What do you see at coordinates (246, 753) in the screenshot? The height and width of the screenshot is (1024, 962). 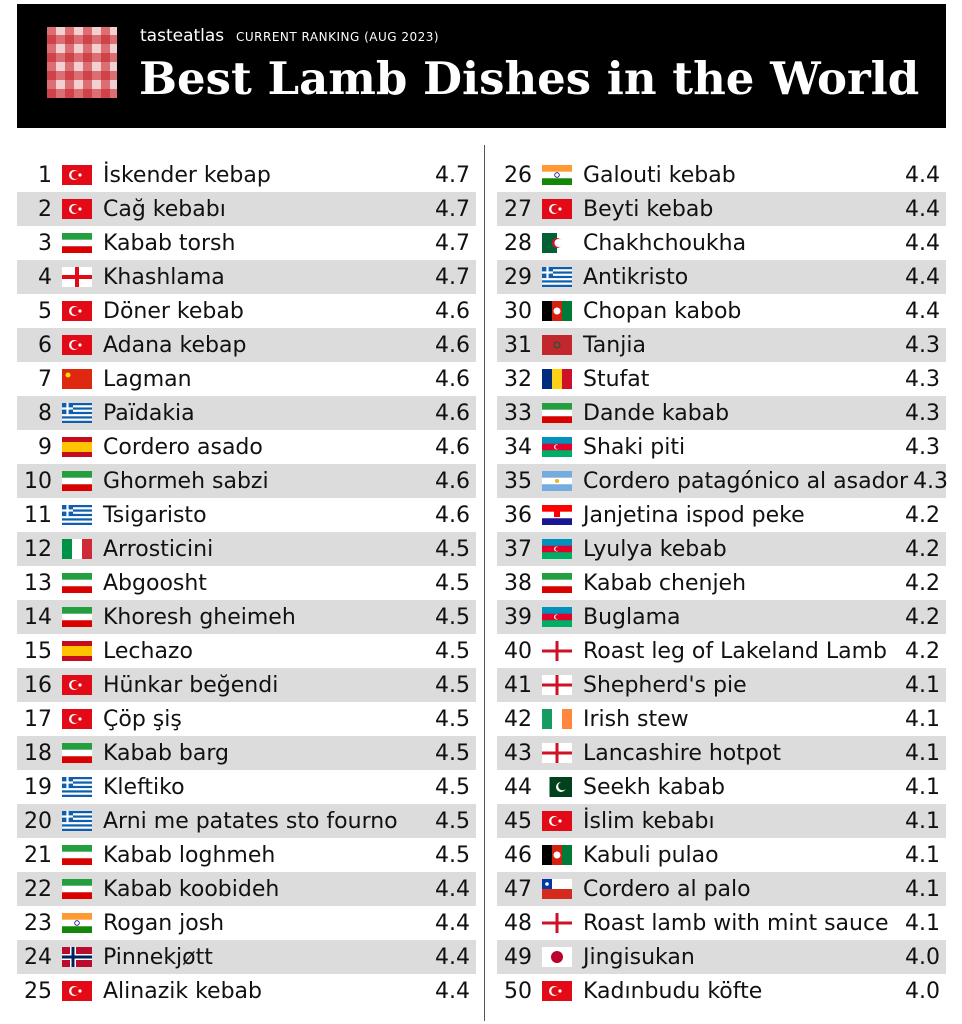 I see `table-row: 18 Kabab barg 4.5` at bounding box center [246, 753].